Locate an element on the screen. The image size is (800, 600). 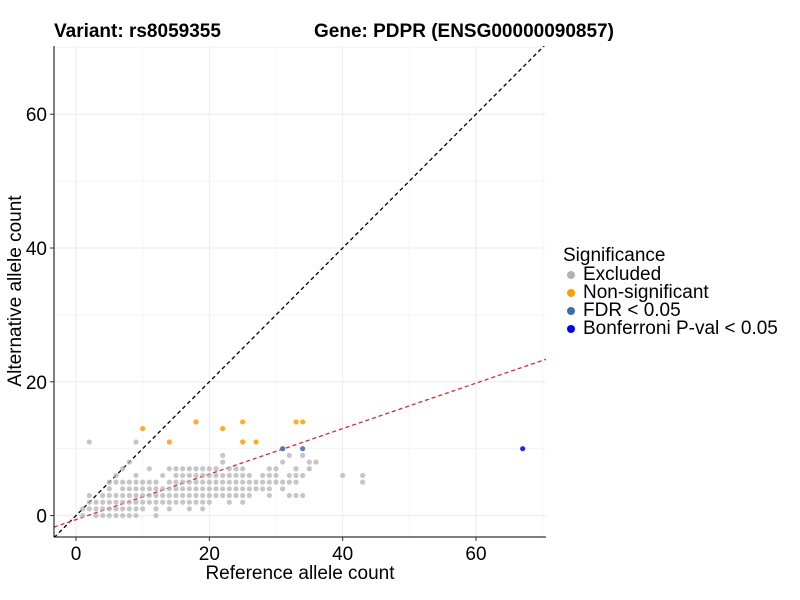
legend-label: Bonferroni P-val < 0.05 is located at coordinates (680, 328).